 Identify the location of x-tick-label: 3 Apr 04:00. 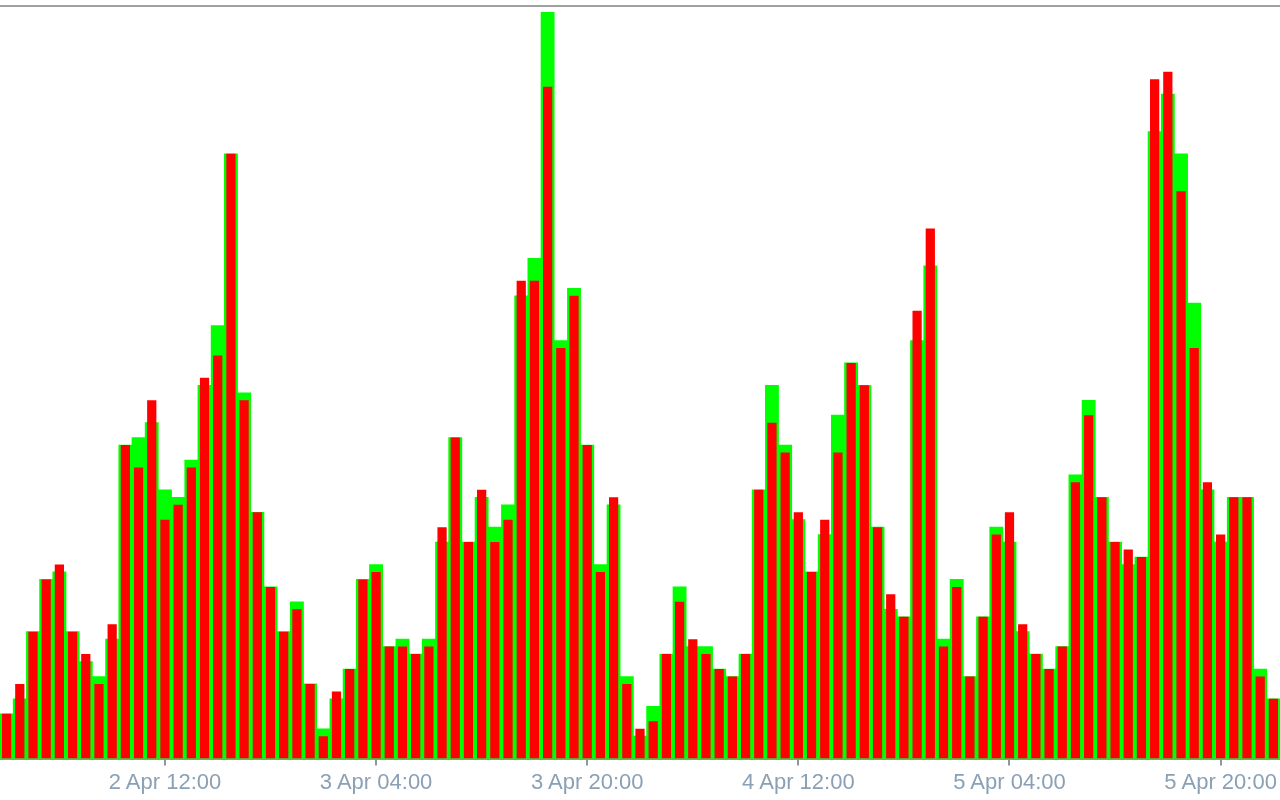
(376, 781).